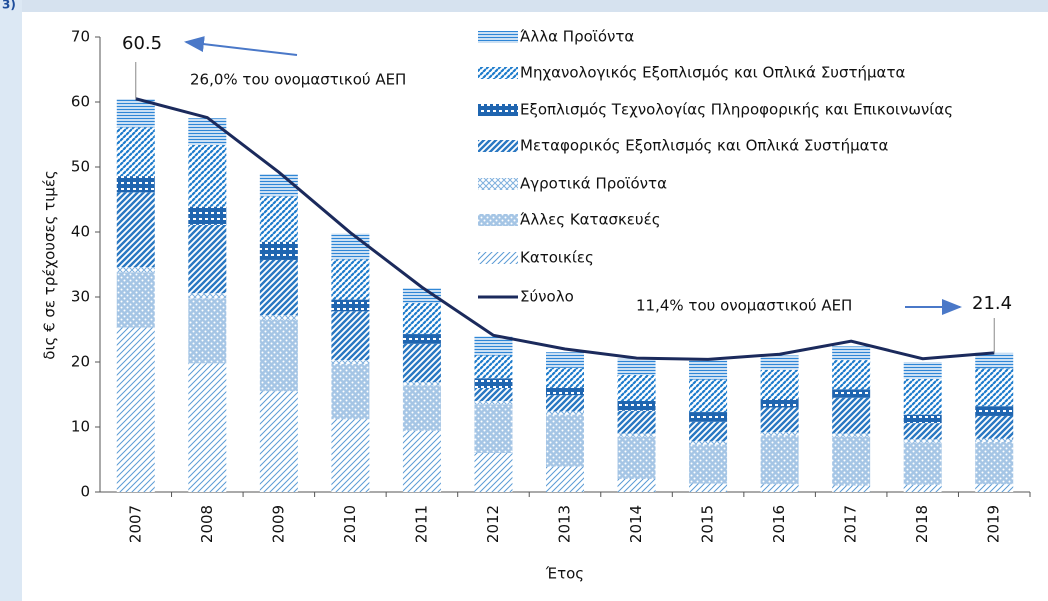 The width and height of the screenshot is (1048, 601). I want to click on y-axis-label: δις € σε τρέχουσες τιμές, so click(50, 264).